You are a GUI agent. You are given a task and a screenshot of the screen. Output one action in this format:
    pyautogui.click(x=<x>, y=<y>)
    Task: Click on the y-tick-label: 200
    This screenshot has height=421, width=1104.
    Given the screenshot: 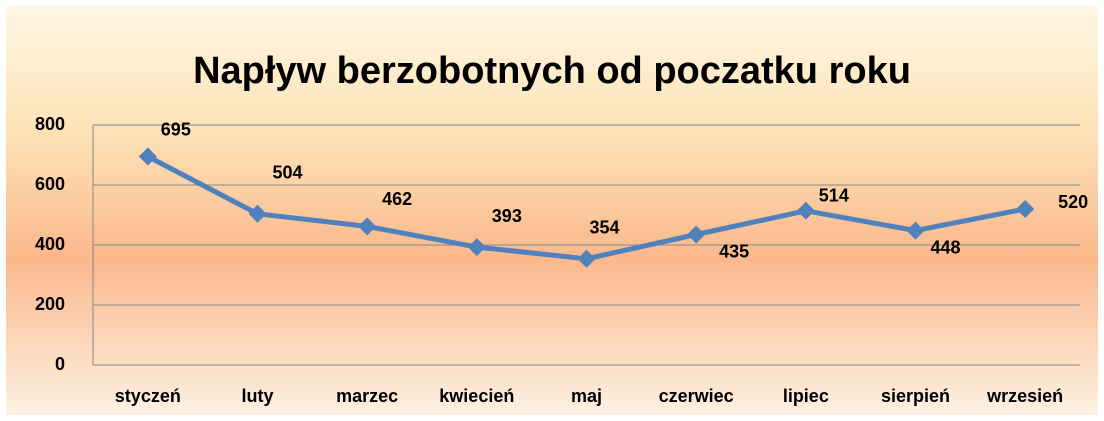 What is the action you would take?
    pyautogui.click(x=50, y=304)
    